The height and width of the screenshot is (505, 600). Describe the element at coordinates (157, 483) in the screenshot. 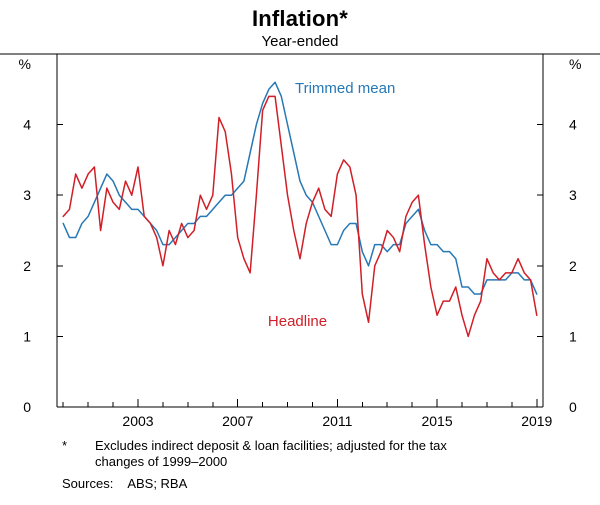

I see `sources-value: ABS; RBA` at that location.